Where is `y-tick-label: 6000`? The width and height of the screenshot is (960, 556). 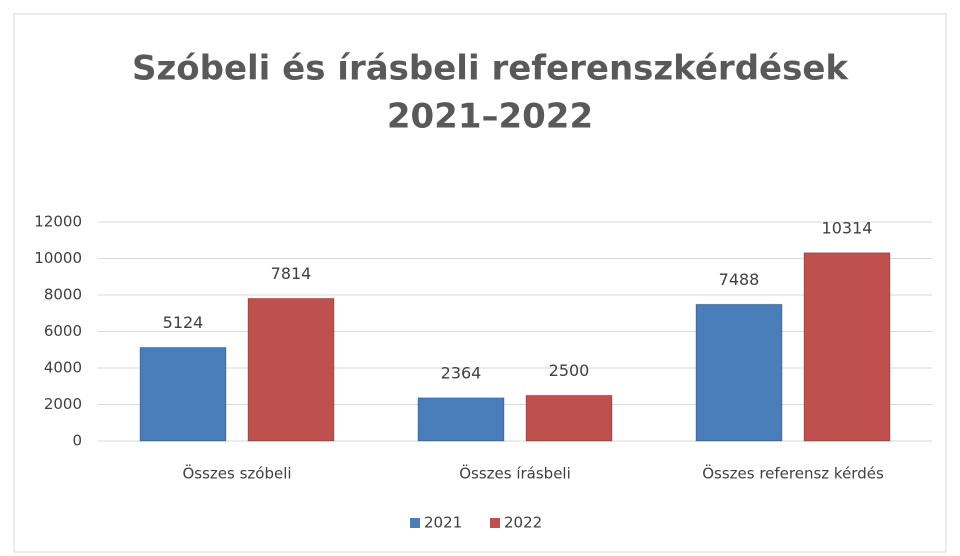
y-tick-label: 6000 is located at coordinates (63, 331).